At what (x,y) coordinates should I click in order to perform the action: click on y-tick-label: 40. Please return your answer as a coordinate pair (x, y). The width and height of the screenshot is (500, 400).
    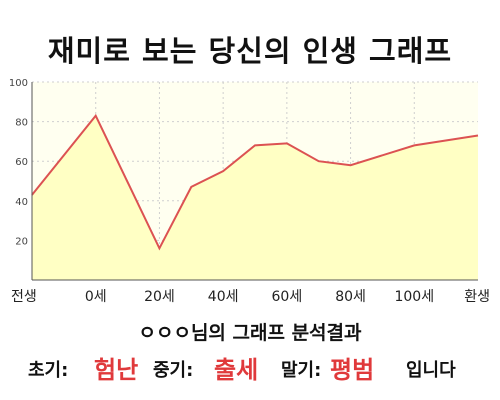
    Looking at the image, I should click on (21, 202).